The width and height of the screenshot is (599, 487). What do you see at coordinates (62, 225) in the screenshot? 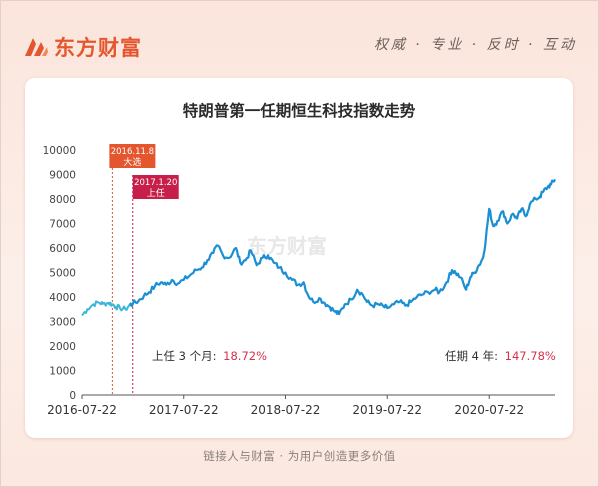
I see `y-tick-label: 7000` at bounding box center [62, 225].